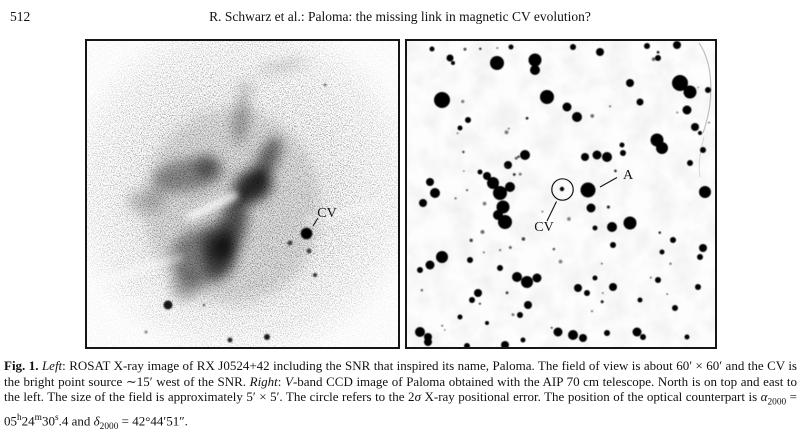 This screenshot has width=800, height=434. What do you see at coordinates (551, 211) in the screenshot?
I see `ccd-cv-leader-line` at bounding box center [551, 211].